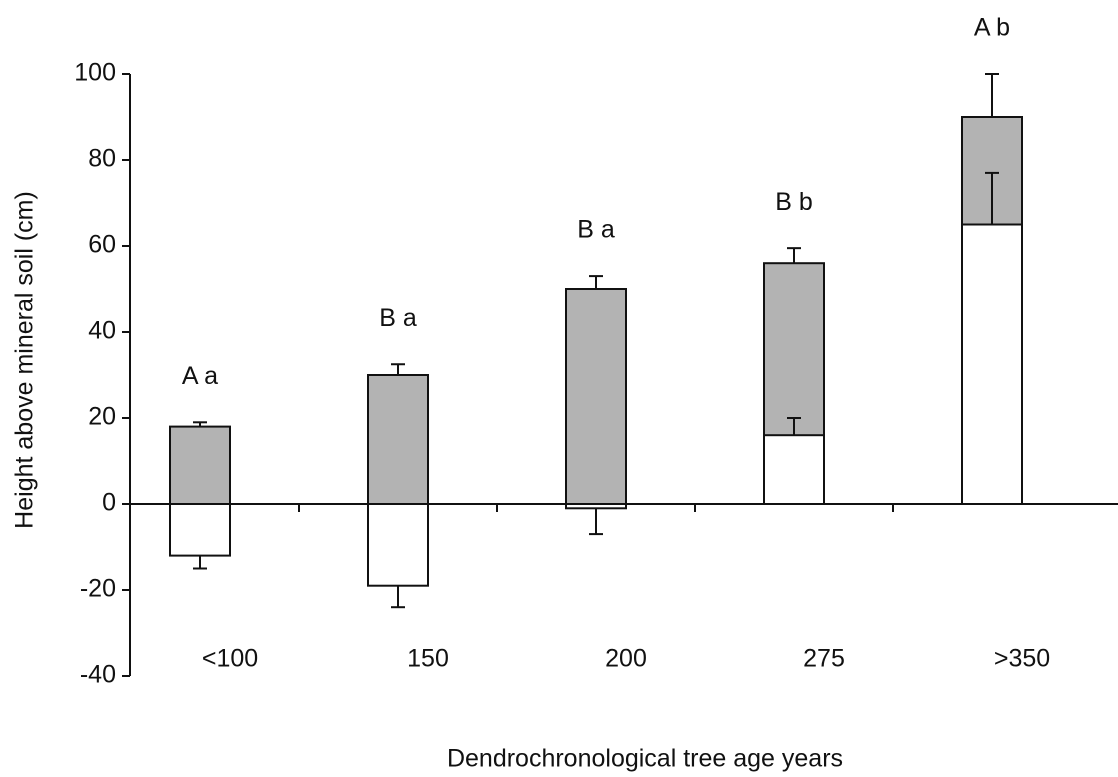 The width and height of the screenshot is (1118, 777). What do you see at coordinates (992, 28) in the screenshot?
I see `annotation: A b` at bounding box center [992, 28].